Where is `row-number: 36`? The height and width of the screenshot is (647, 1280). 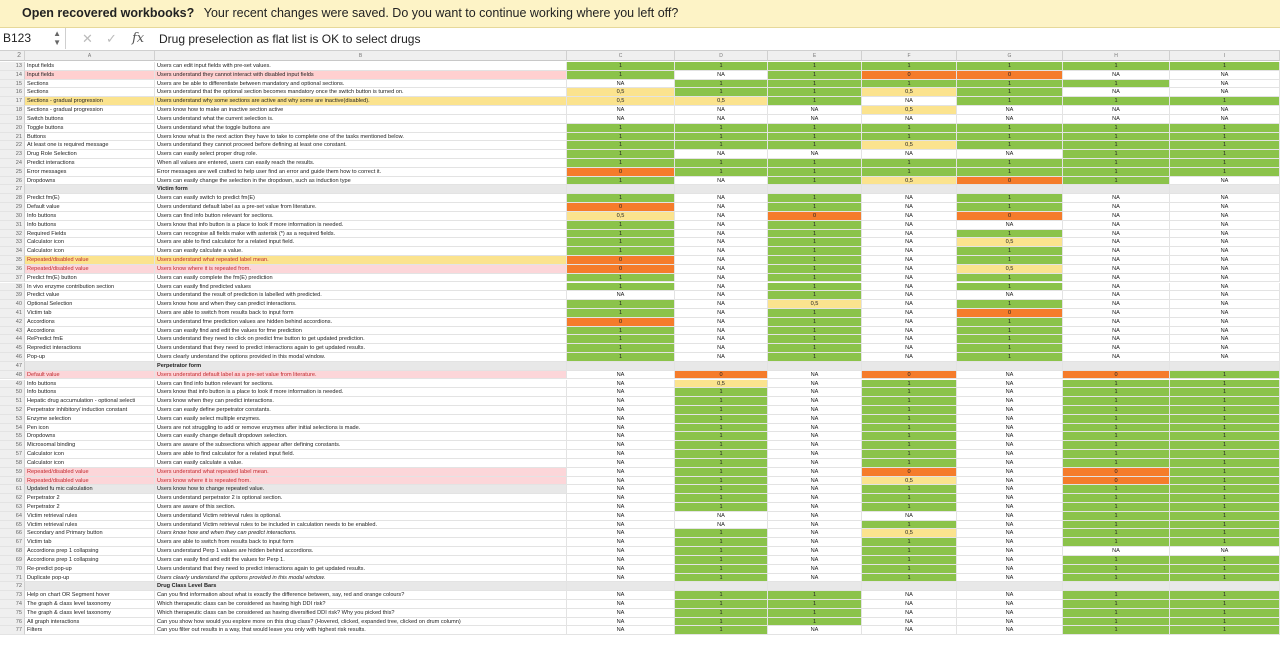
row-number: 36 is located at coordinates (12, 269).